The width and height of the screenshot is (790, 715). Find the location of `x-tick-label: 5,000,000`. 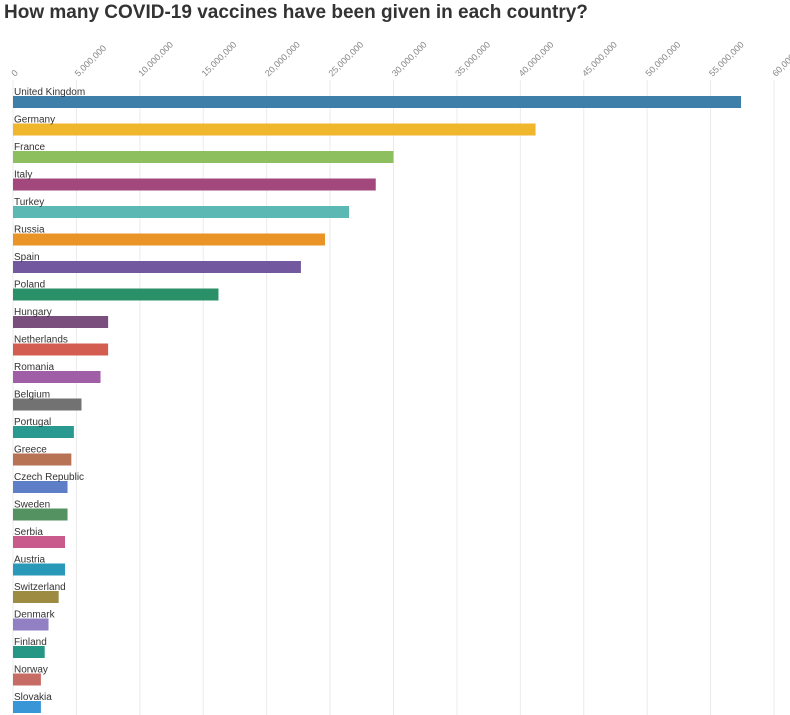

x-tick-label: 5,000,000 is located at coordinates (90, 60).